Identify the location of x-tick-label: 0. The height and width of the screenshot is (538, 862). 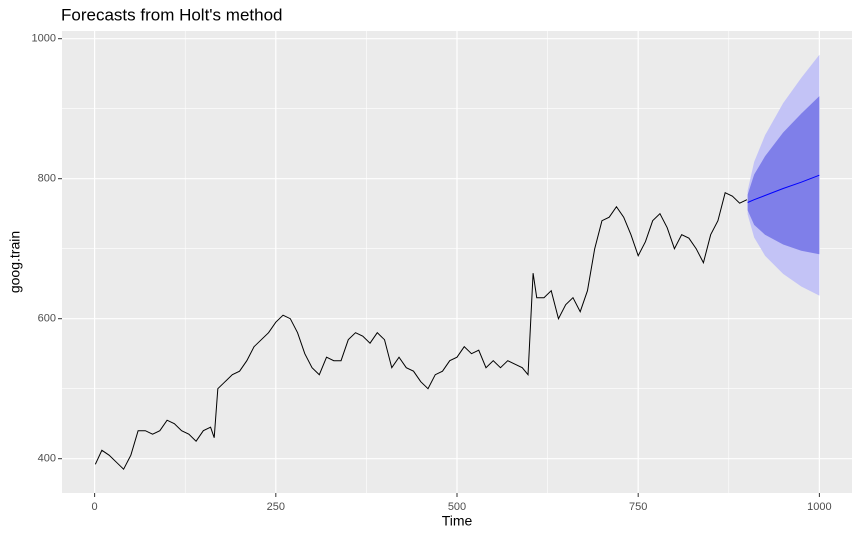
(95, 507).